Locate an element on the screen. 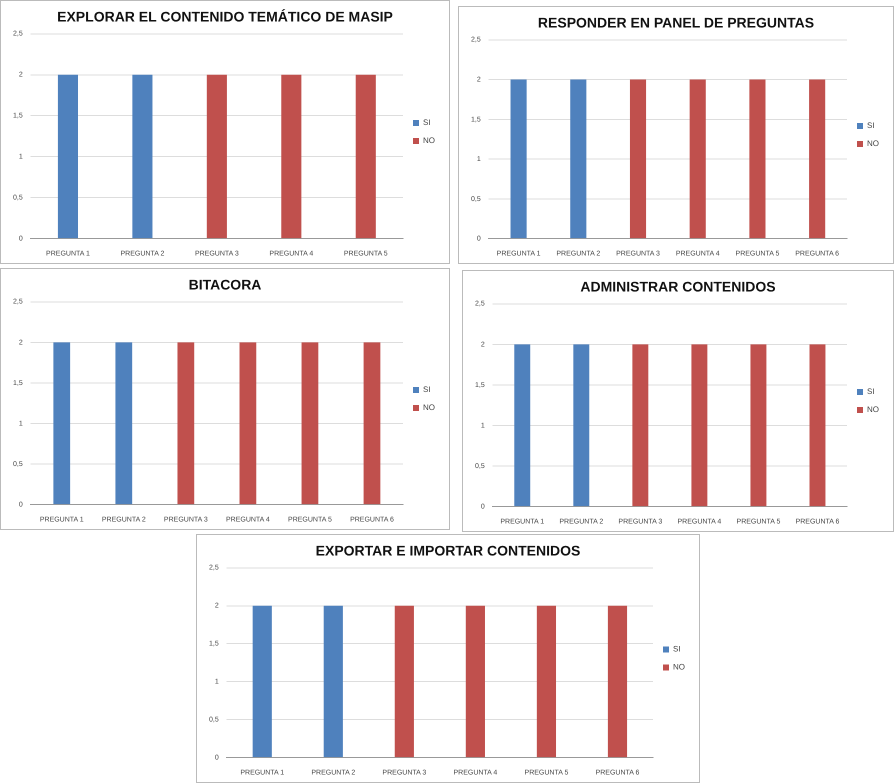 This screenshot has width=894, height=783. chart-title: EXPLORAR EL CONTENIDO TEMÁTICO DE MASIP is located at coordinates (225, 16).